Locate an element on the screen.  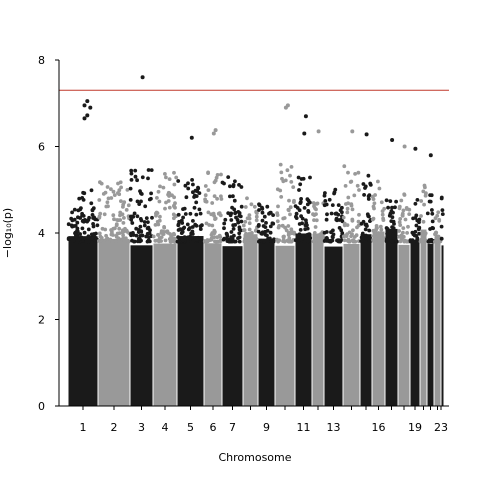
x-tick-label: 2 is located at coordinates (114, 427).